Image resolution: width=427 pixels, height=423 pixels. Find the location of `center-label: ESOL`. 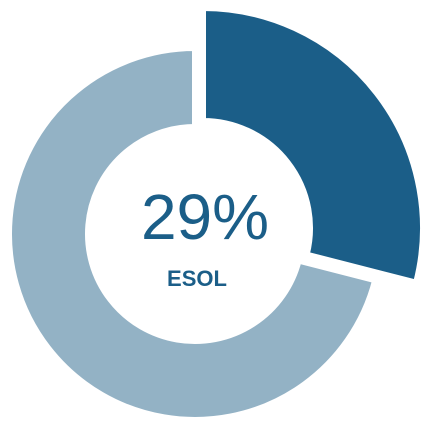

center-label: ESOL is located at coordinates (197, 278).